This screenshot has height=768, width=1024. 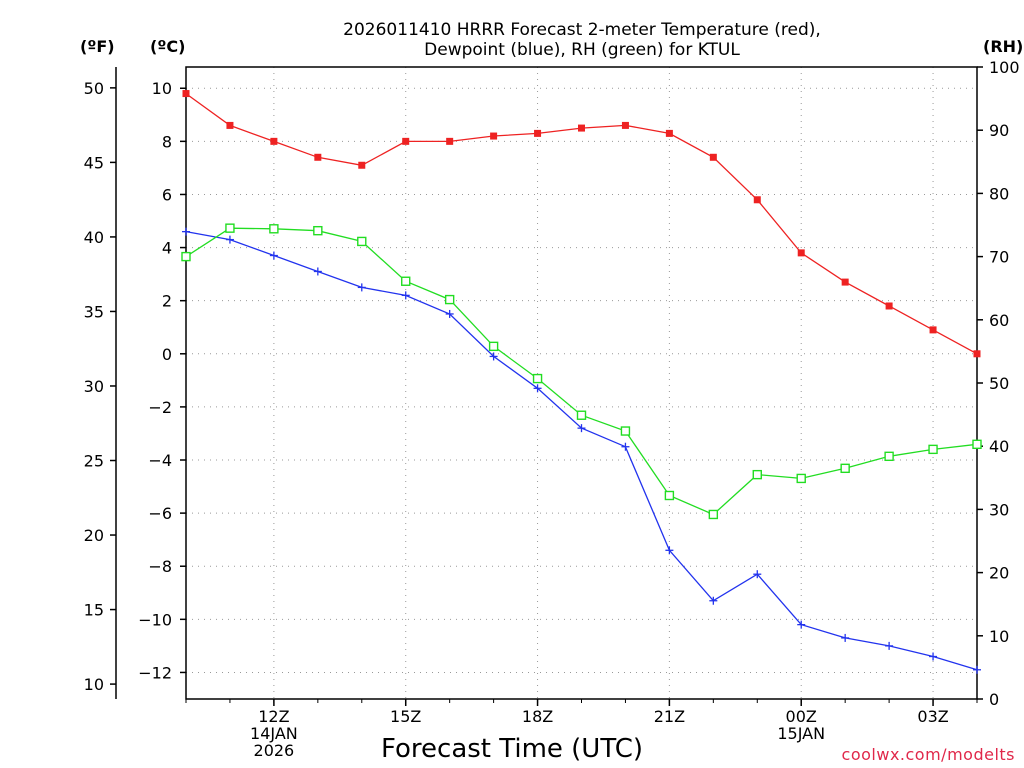 I want to click on celsius-tick-label: −6, so click(x=160, y=513).